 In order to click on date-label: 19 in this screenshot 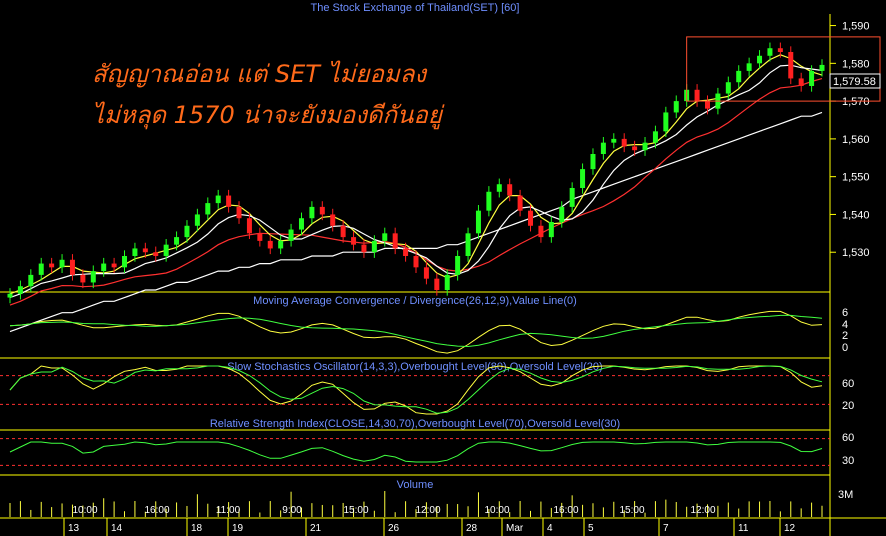, I will do `click(238, 528)`.